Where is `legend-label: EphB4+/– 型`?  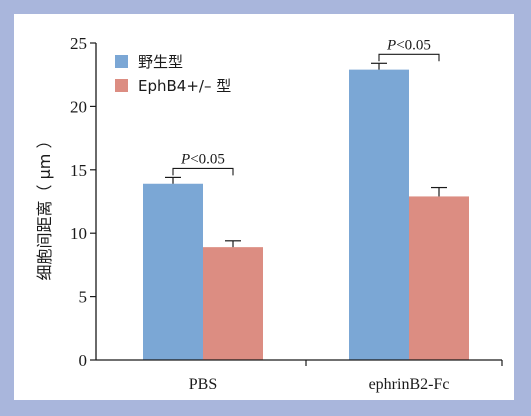
legend-label: EphB4+/– 型 is located at coordinates (184, 86).